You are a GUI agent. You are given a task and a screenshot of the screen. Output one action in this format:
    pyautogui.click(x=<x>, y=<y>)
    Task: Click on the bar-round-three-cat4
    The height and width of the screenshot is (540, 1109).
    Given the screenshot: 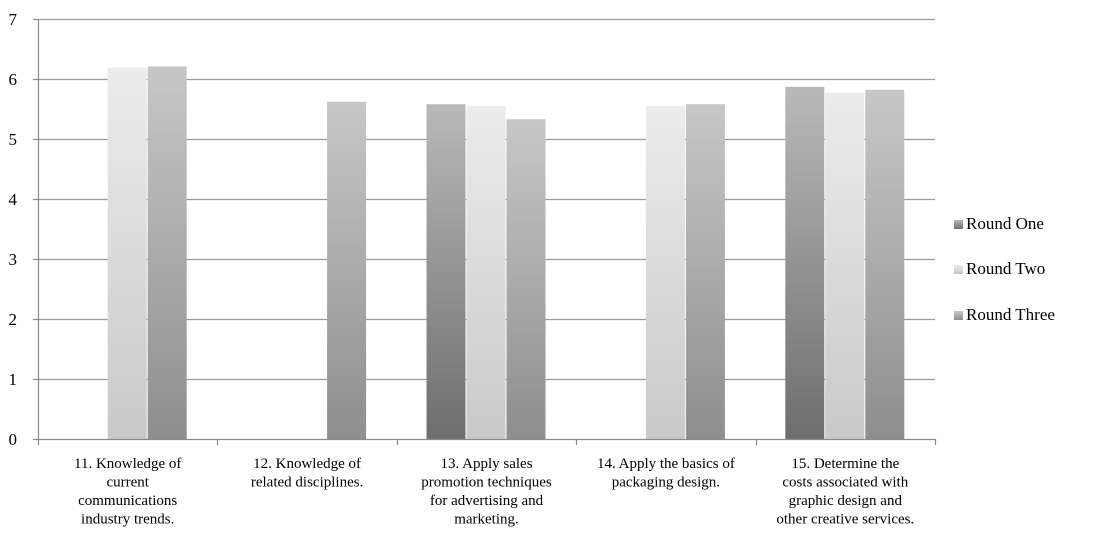 What is the action you would take?
    pyautogui.click(x=705, y=271)
    